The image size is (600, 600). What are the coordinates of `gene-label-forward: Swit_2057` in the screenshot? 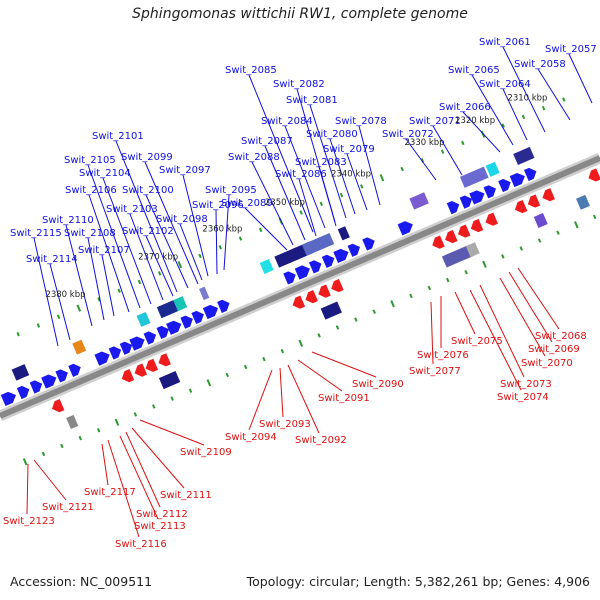 It's located at (571, 49).